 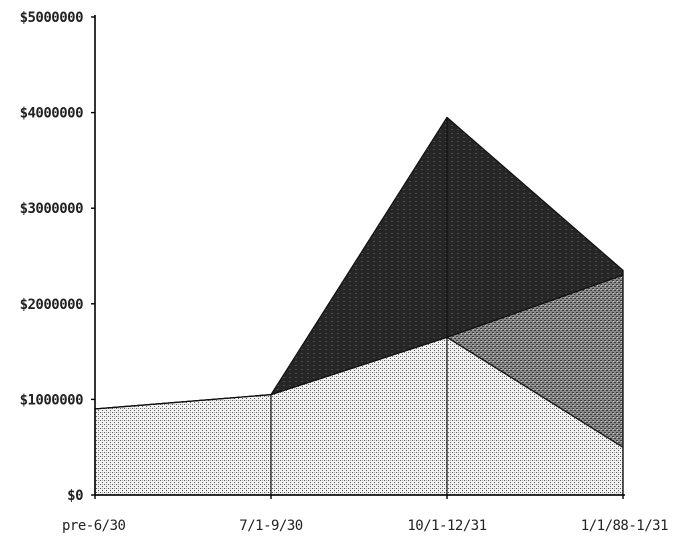 I want to click on y-tick-label: $0, so click(x=75, y=496).